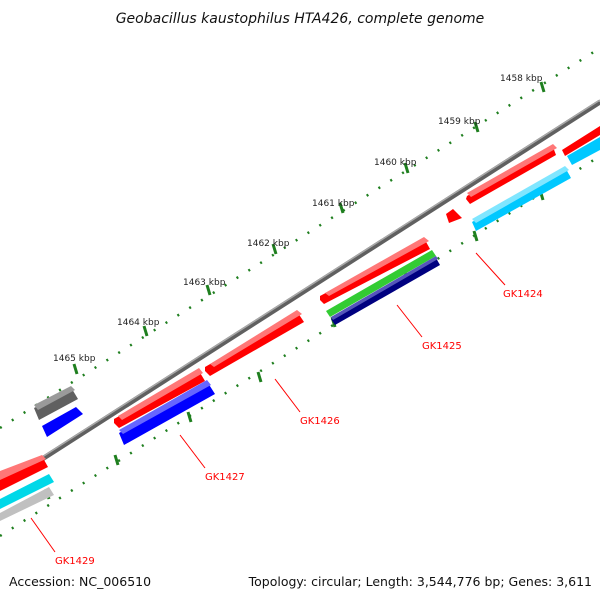 Image resolution: width=600 pixels, height=600 pixels. Describe the element at coordinates (138, 323) in the screenshot. I see `tick-label: 1464 kbp` at that location.